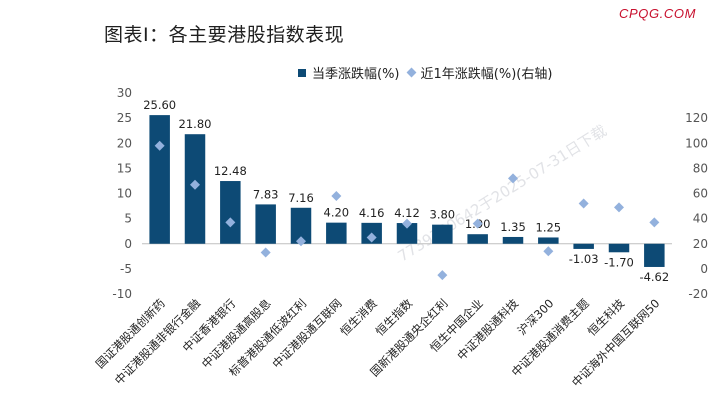 This screenshot has height=410, width=710. What do you see at coordinates (122, 294) in the screenshot?
I see `left-axis-tick-label: -10` at bounding box center [122, 294].